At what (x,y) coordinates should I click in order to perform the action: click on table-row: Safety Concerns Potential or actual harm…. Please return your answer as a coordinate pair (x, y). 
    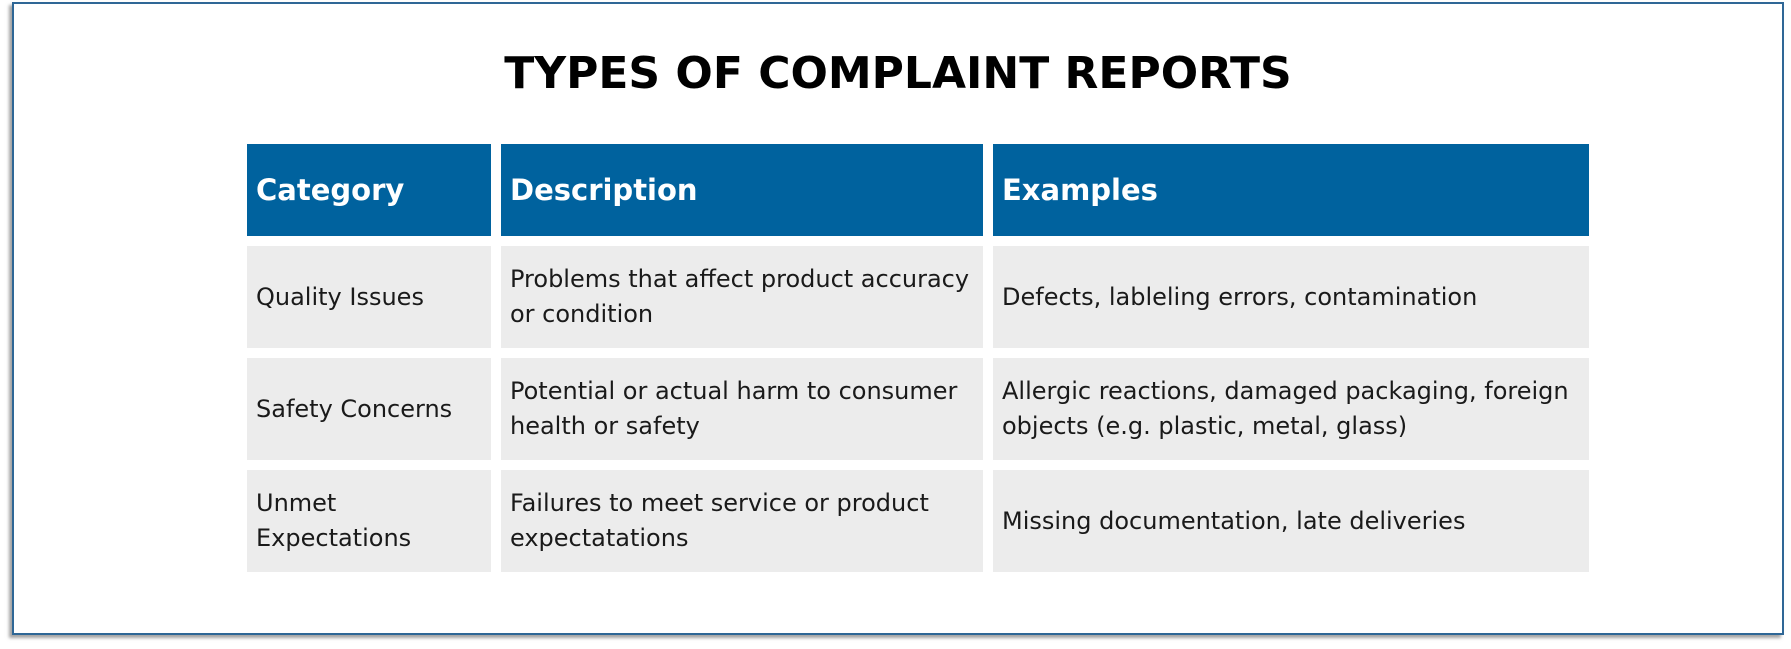
    Looking at the image, I should click on (918, 409).